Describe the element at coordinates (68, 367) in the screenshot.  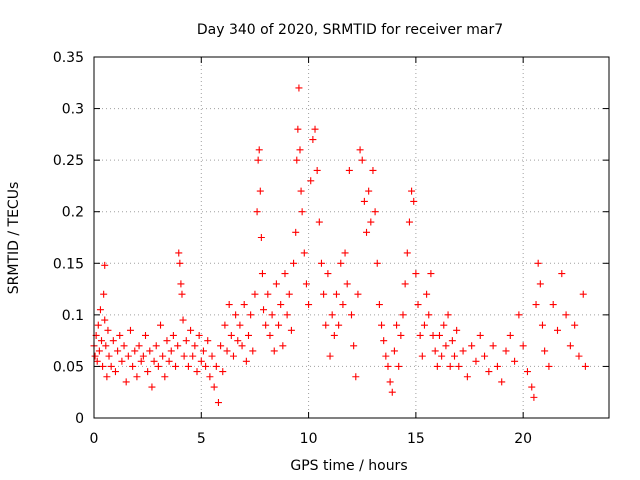
I see `y-tick-label: 0.05` at that location.